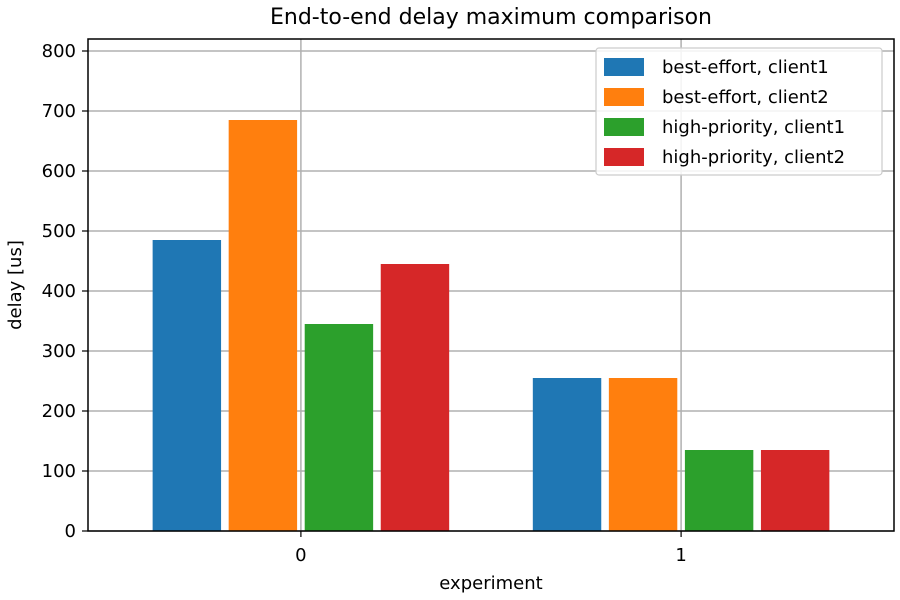 The width and height of the screenshot is (900, 600). I want to click on y-tick-label: 700, so click(59, 111).